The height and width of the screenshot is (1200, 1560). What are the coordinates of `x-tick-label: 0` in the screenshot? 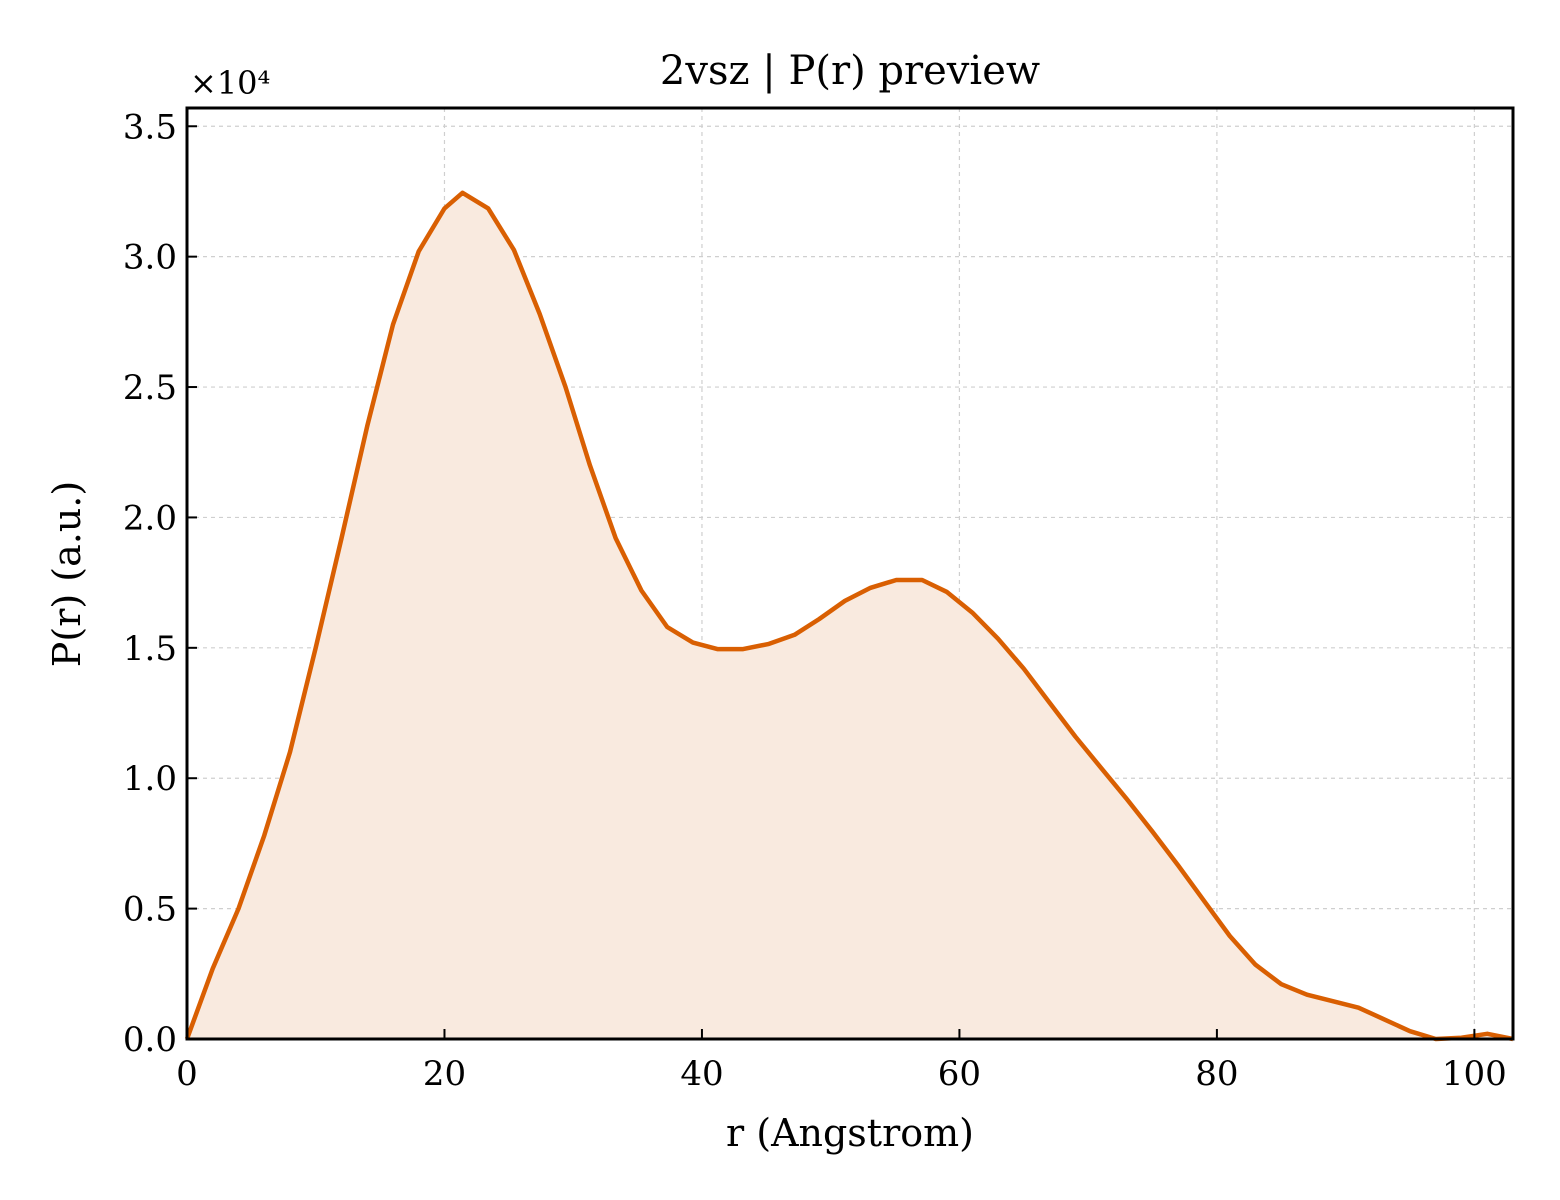 It's located at (187, 1074).